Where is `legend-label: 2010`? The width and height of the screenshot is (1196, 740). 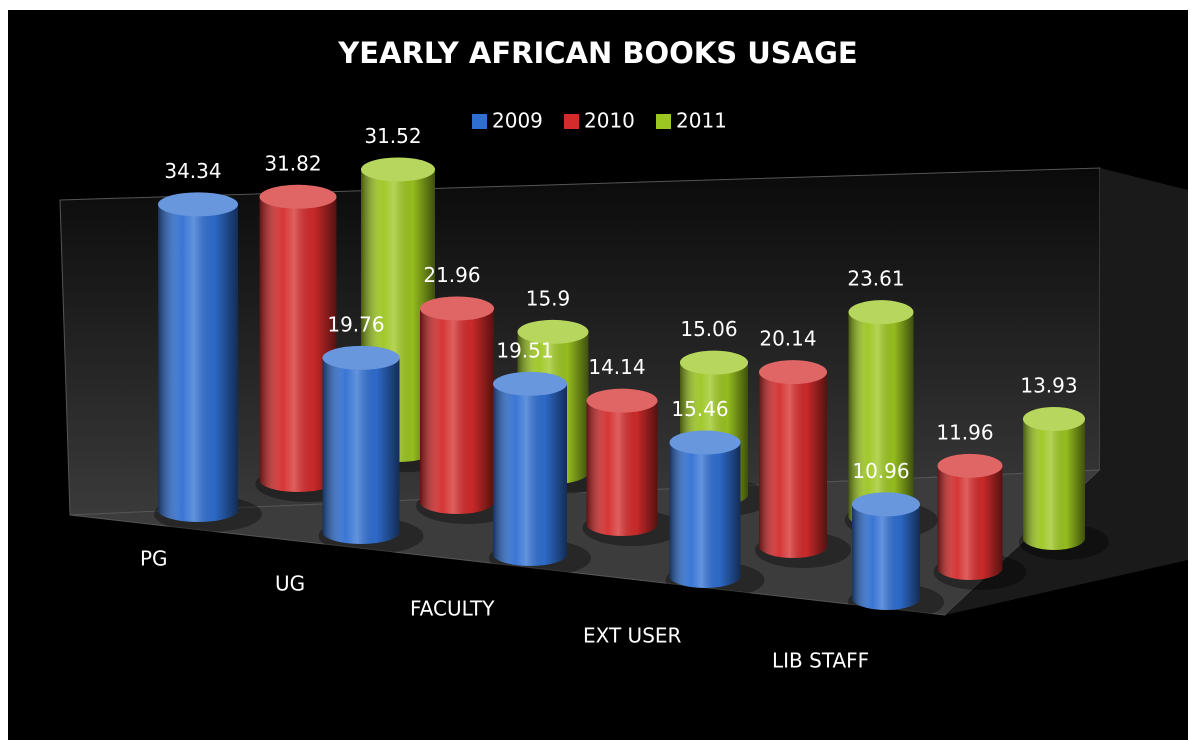 legend-label: 2010 is located at coordinates (609, 121).